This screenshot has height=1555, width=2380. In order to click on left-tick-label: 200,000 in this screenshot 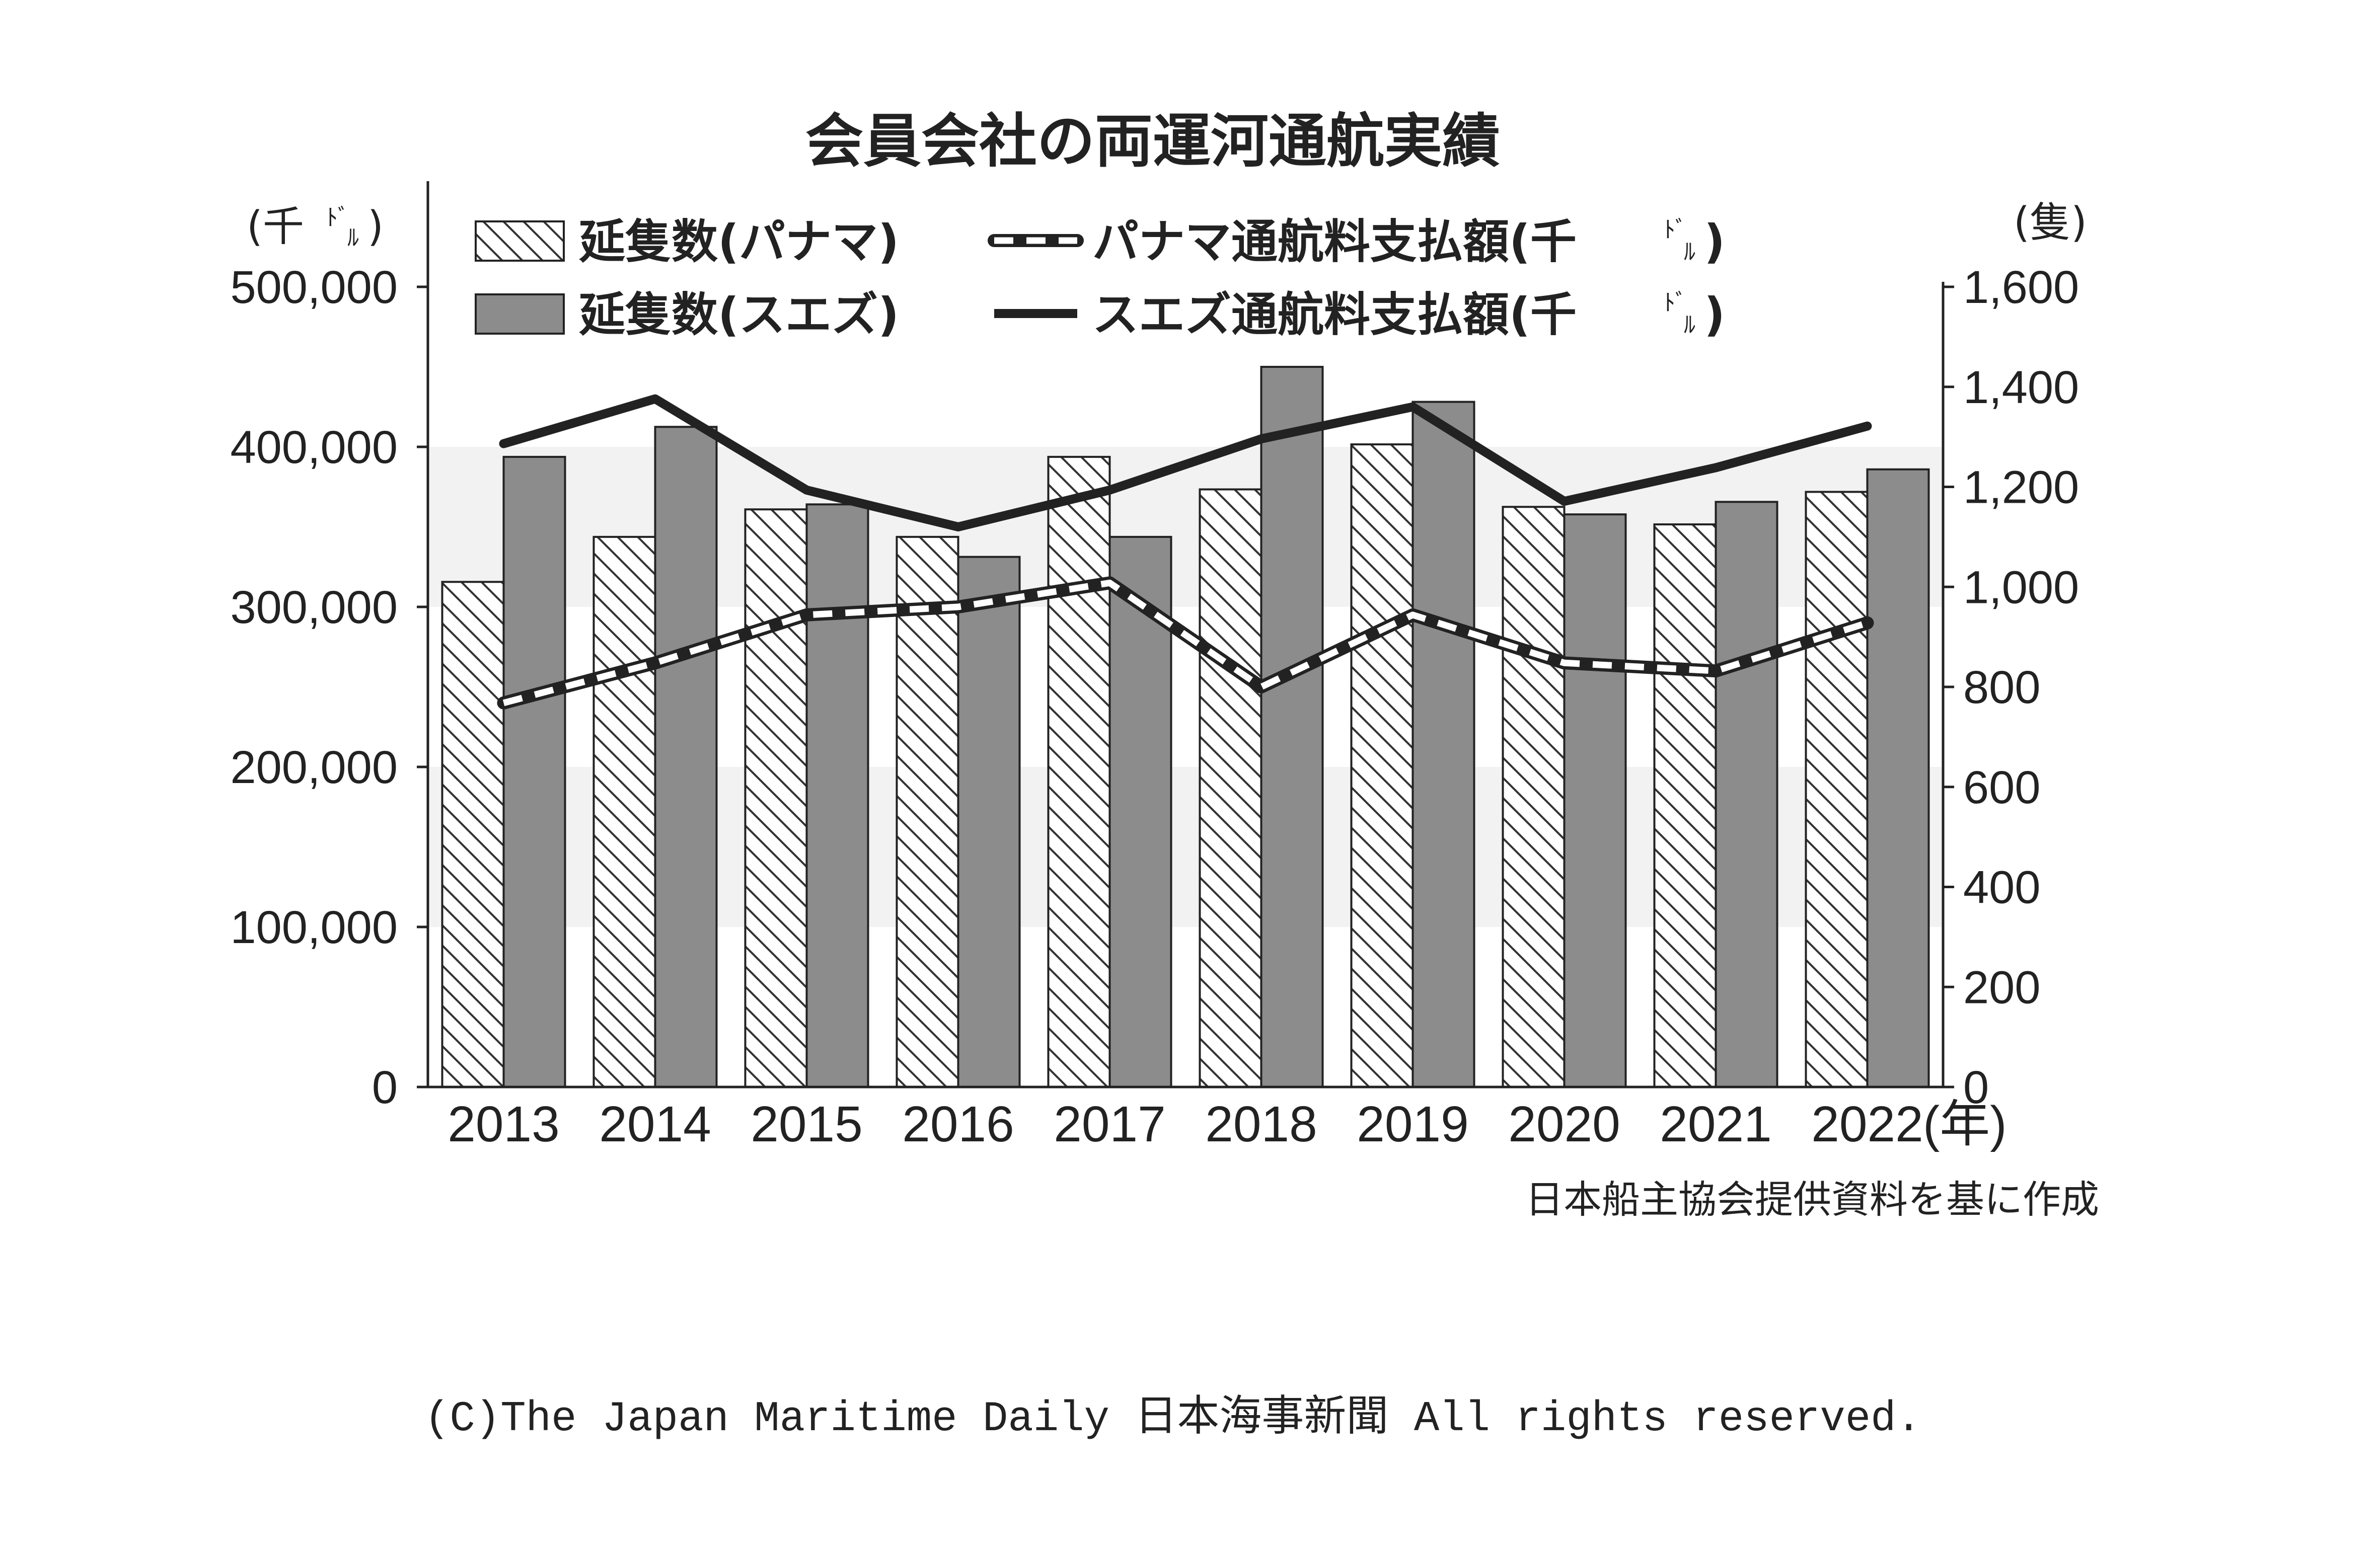, I will do `click(314, 767)`.